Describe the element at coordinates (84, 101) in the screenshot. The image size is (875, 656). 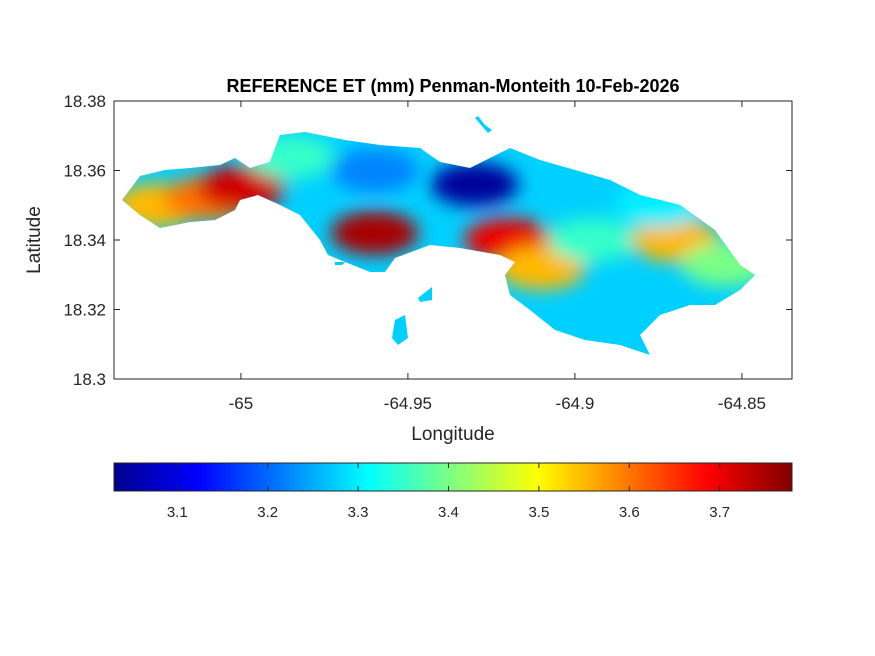
I see `y-tick-label: 18.38` at that location.